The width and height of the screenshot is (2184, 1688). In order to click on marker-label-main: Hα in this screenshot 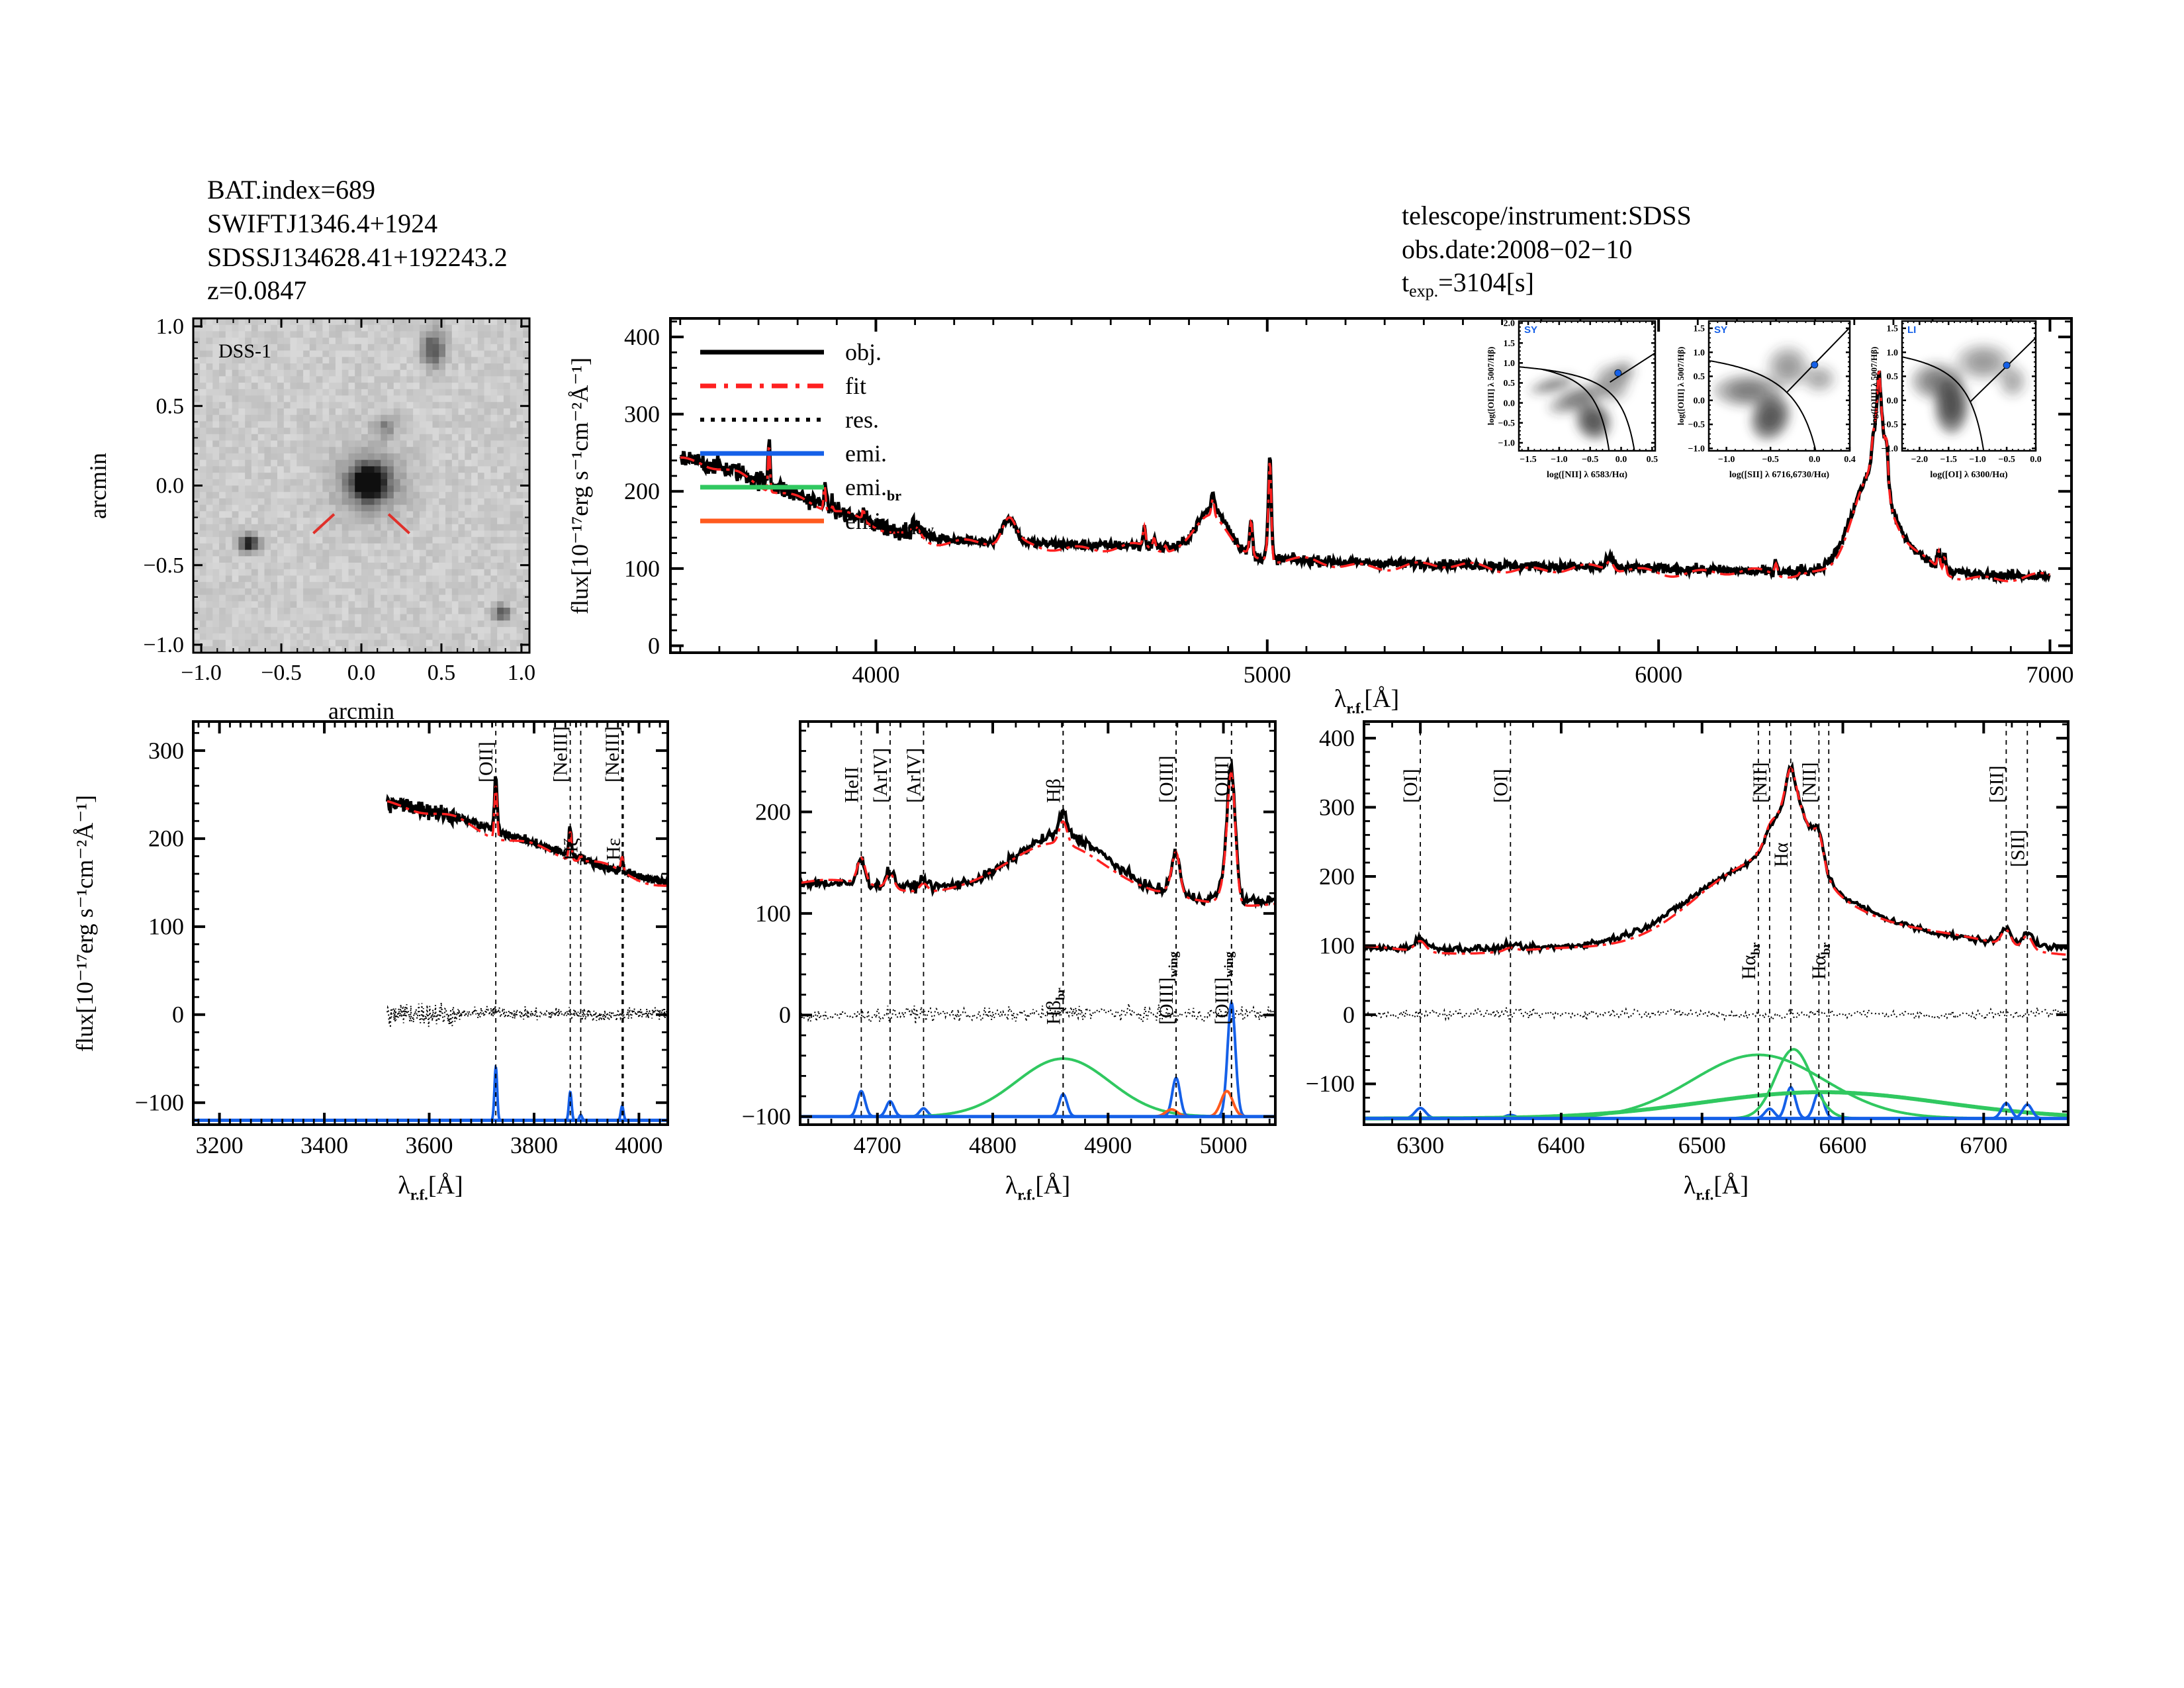, I will do `click(1749, 967)`.